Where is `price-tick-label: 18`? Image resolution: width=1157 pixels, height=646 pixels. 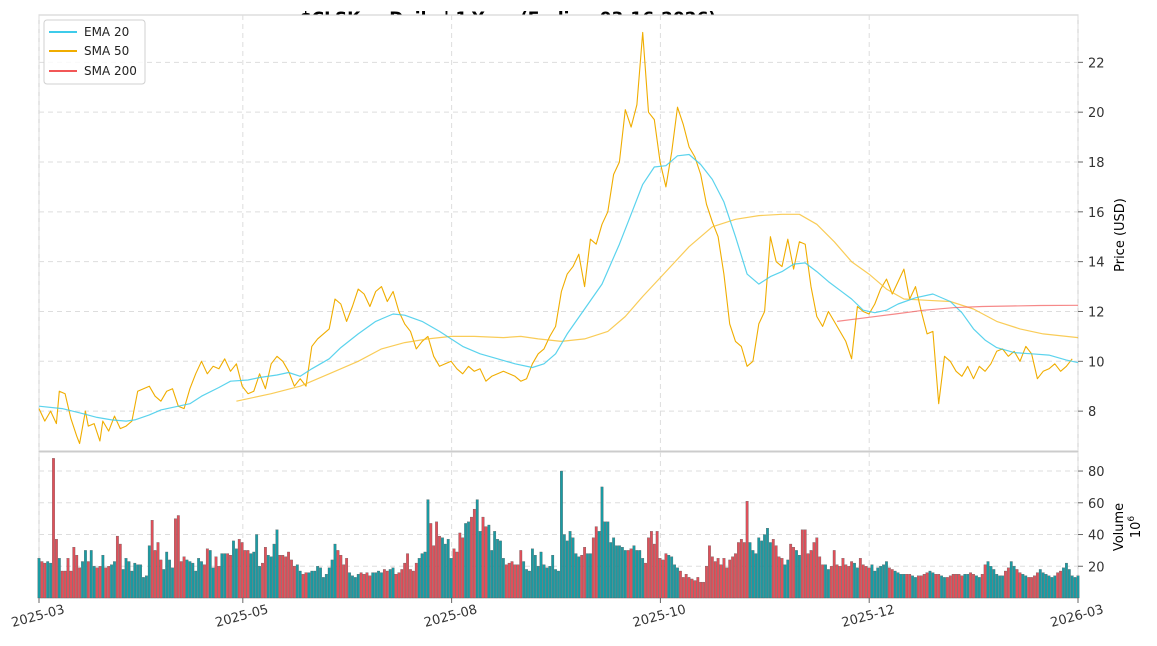
price-tick-label: 18 is located at coordinates (1096, 163).